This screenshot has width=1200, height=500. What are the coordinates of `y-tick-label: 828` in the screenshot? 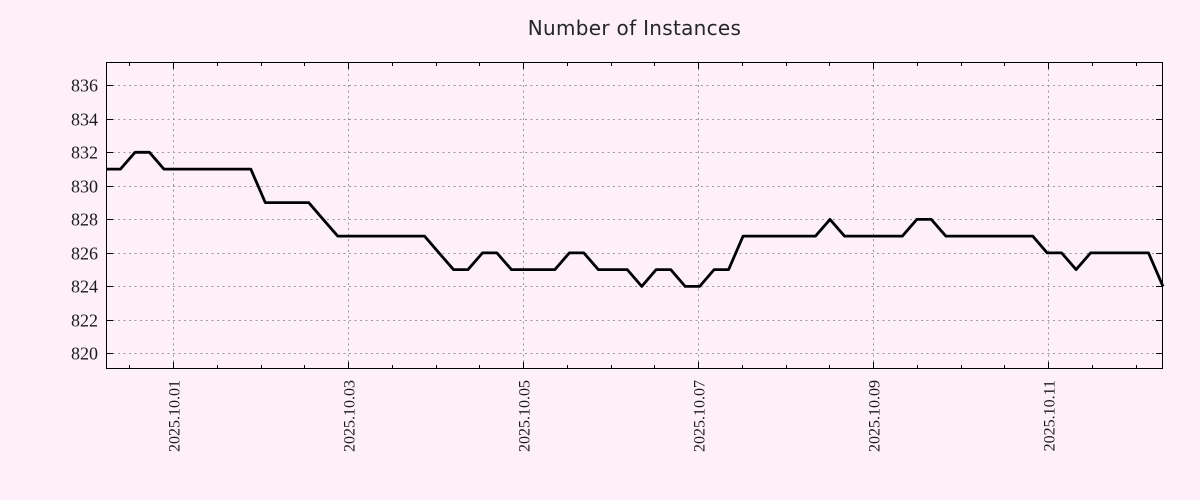 It's located at (84, 220).